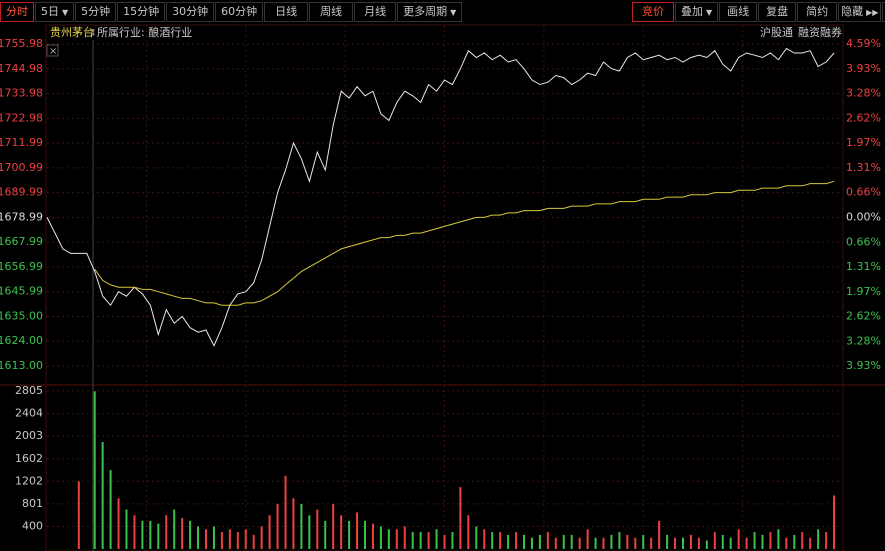 This screenshot has width=885, height=551. Describe the element at coordinates (21, 93) in the screenshot. I see `y-tick-label: 1733.98` at that location.